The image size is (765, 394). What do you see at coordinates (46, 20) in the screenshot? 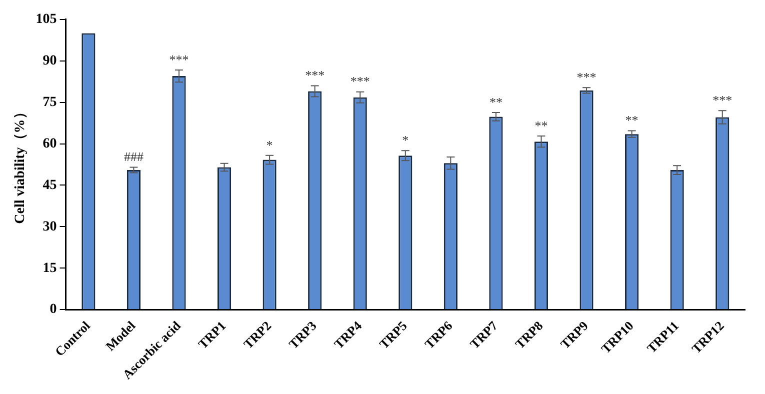
I see `y-tick-label: 105` at bounding box center [46, 20].